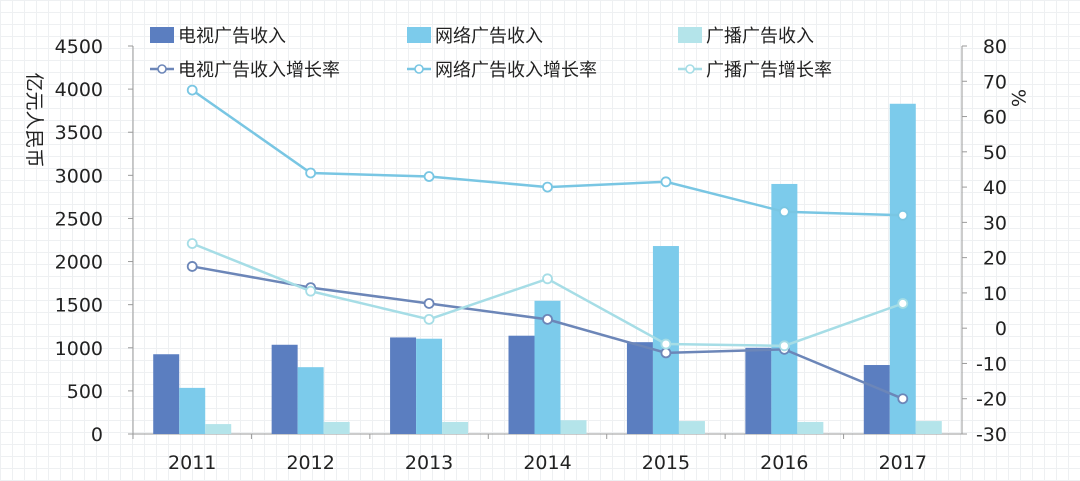  Describe the element at coordinates (232, 36) in the screenshot. I see `legend-label: 电视广告收入` at that location.